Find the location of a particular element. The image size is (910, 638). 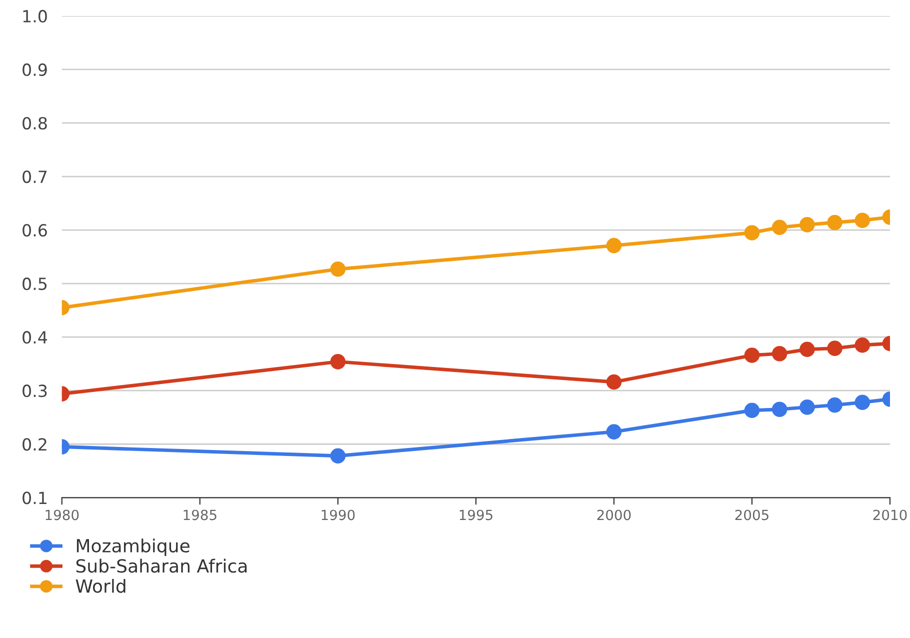

y-tick-label: 1.0 is located at coordinates (35, 16).